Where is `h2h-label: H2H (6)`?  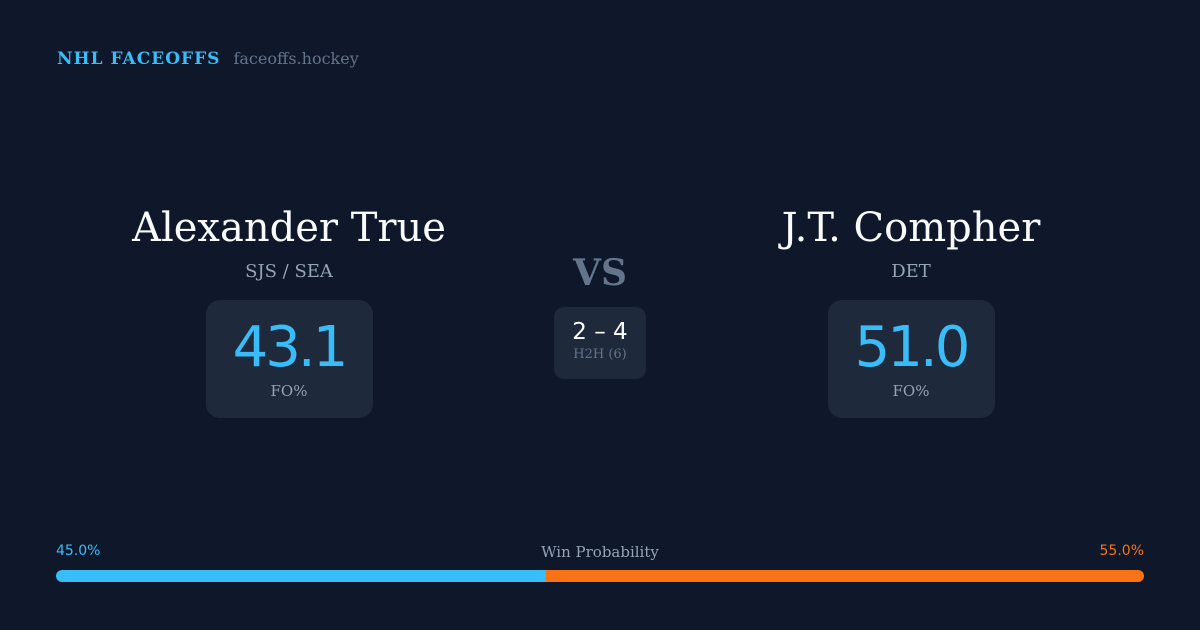 h2h-label: H2H (6) is located at coordinates (600, 354).